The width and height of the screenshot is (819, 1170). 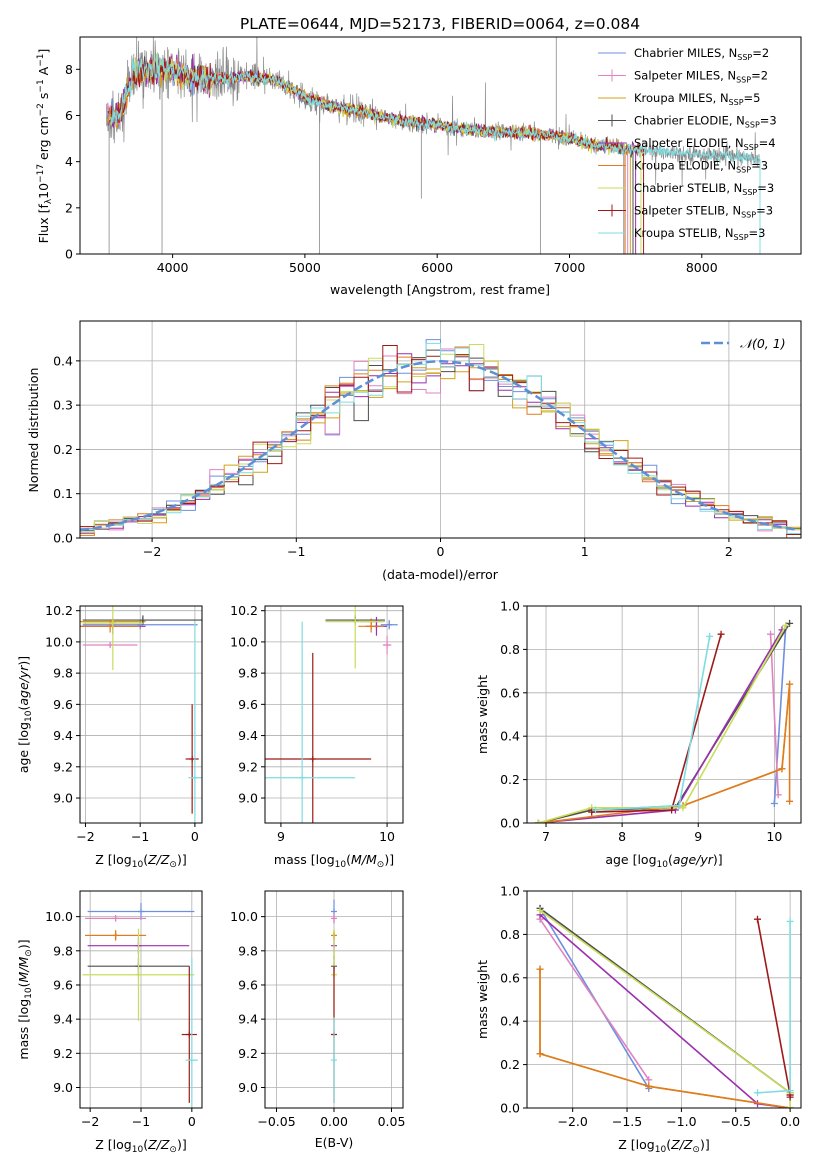 What do you see at coordinates (59, 610) in the screenshot?
I see `age-vs-Z-ytick-label: 10.2` at bounding box center [59, 610].